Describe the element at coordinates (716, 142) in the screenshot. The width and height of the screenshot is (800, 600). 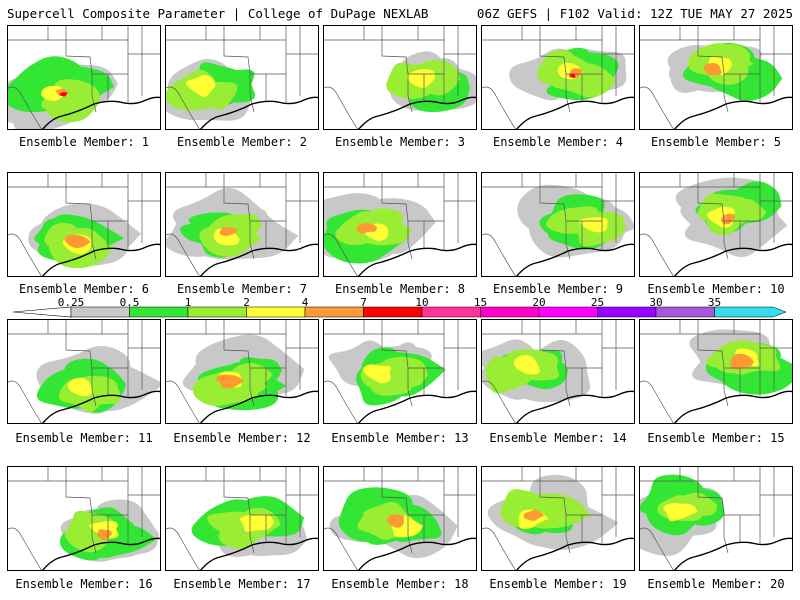
I see `ensemble-member-label: Ensemble Member: 5` at that location.